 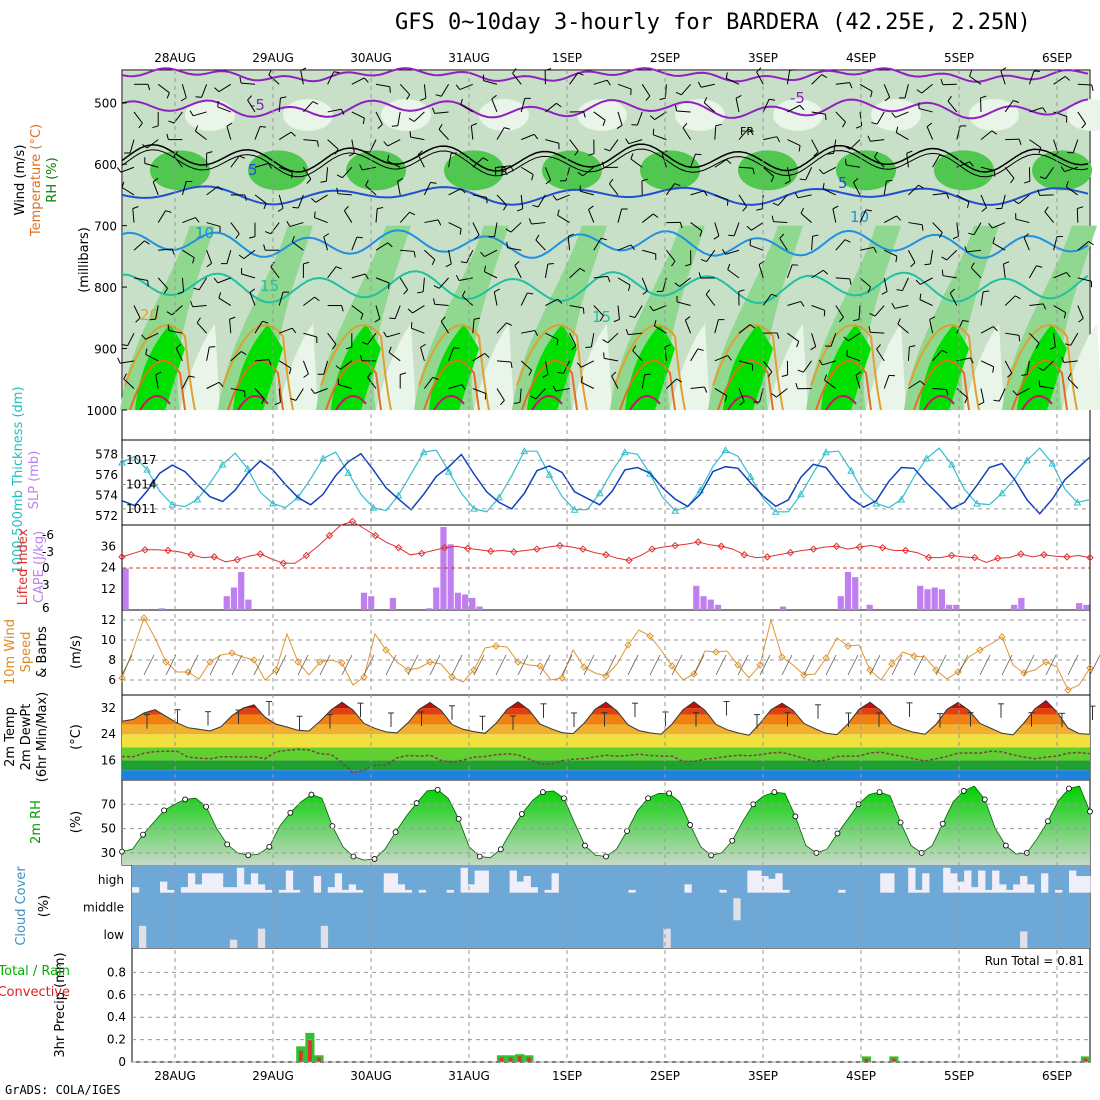 I want to click on wind-speed-line, so click(x=606, y=653).